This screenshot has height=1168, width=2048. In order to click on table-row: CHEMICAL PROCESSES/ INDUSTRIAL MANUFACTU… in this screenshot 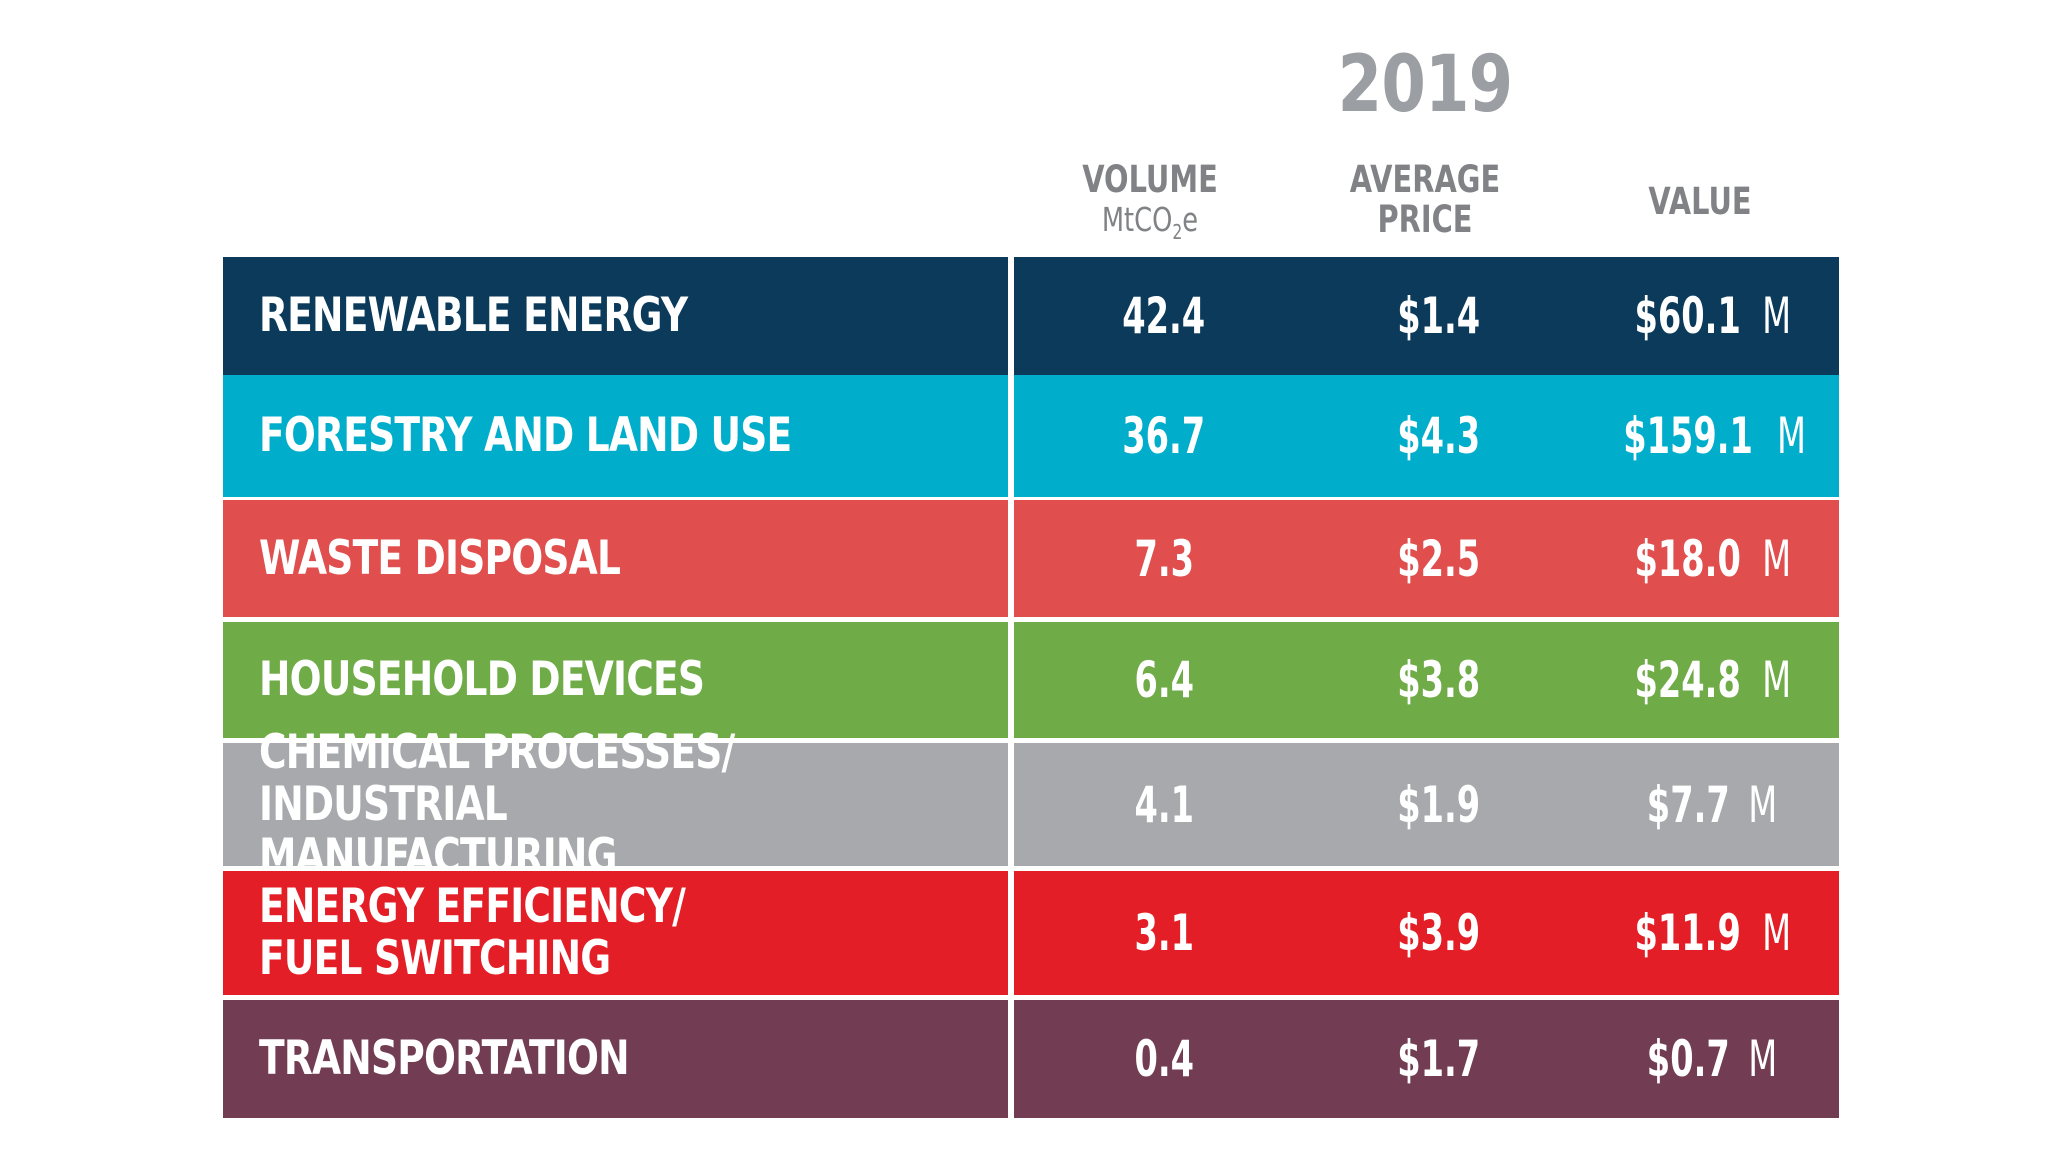, I will do `click(1031, 804)`.